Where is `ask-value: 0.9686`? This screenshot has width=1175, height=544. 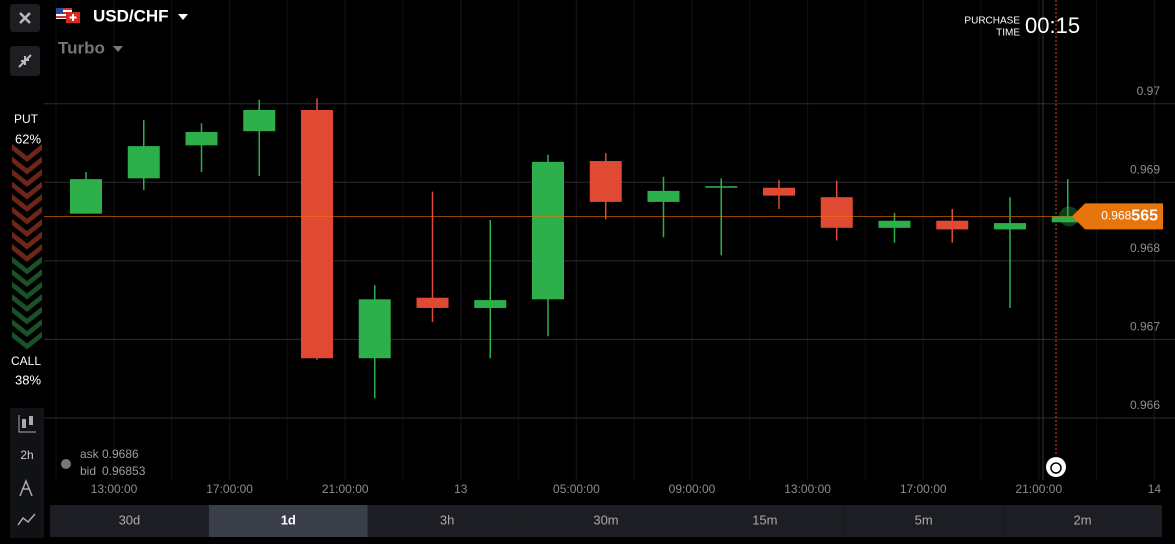
ask-value: 0.9686 is located at coordinates (120, 454).